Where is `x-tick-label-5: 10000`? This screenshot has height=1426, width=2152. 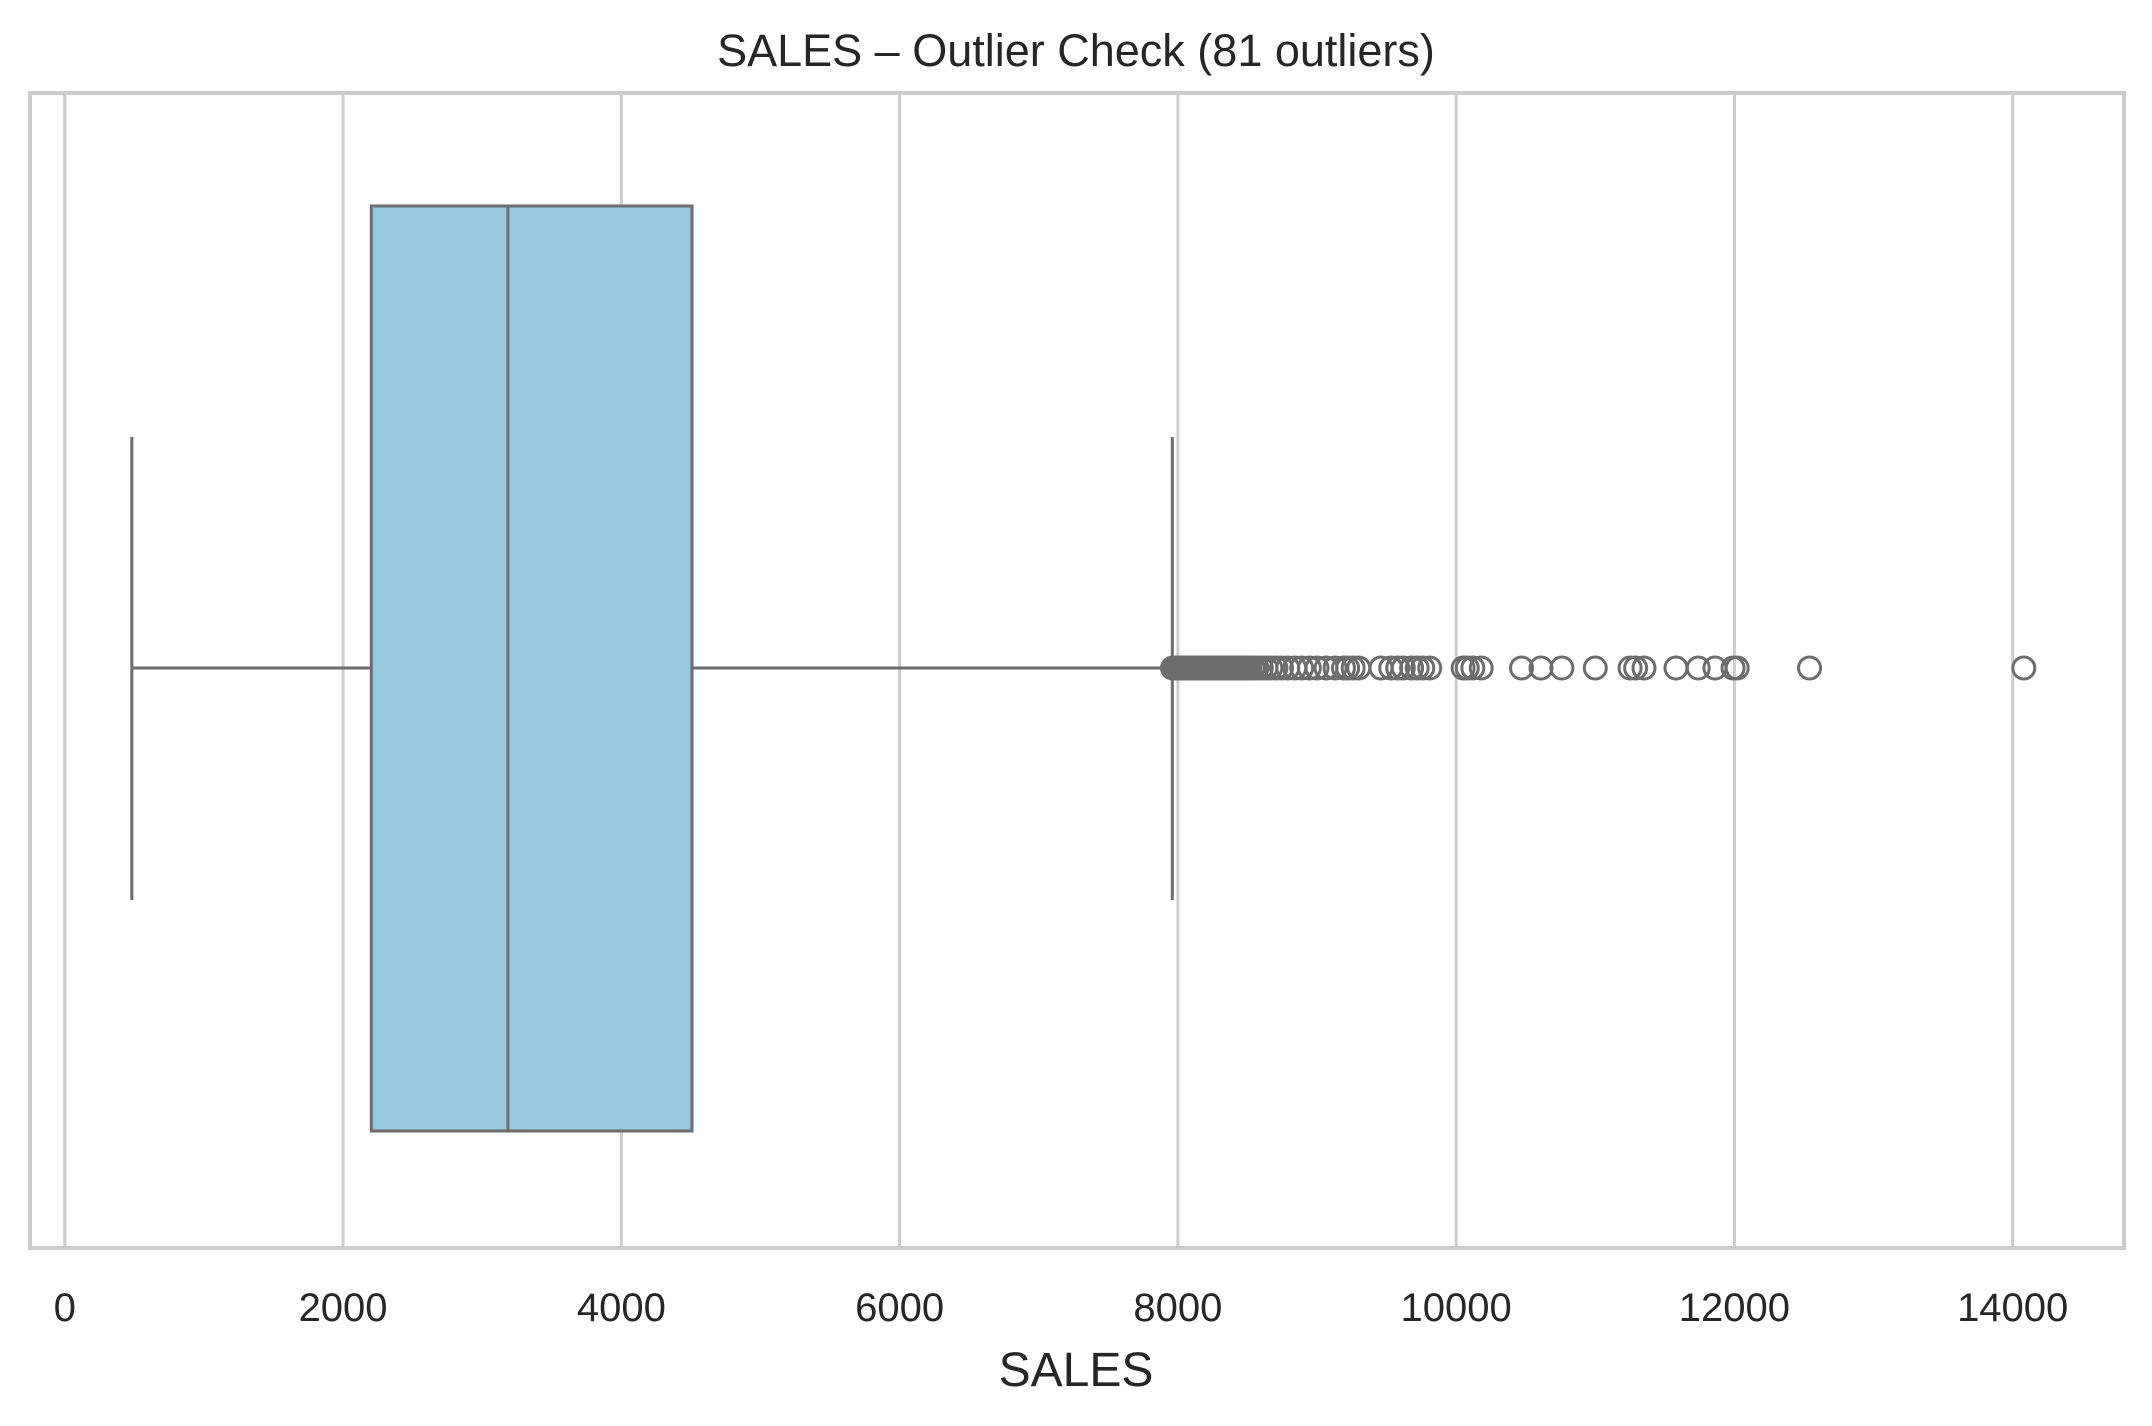
x-tick-label-5: 10000 is located at coordinates (1456, 1308).